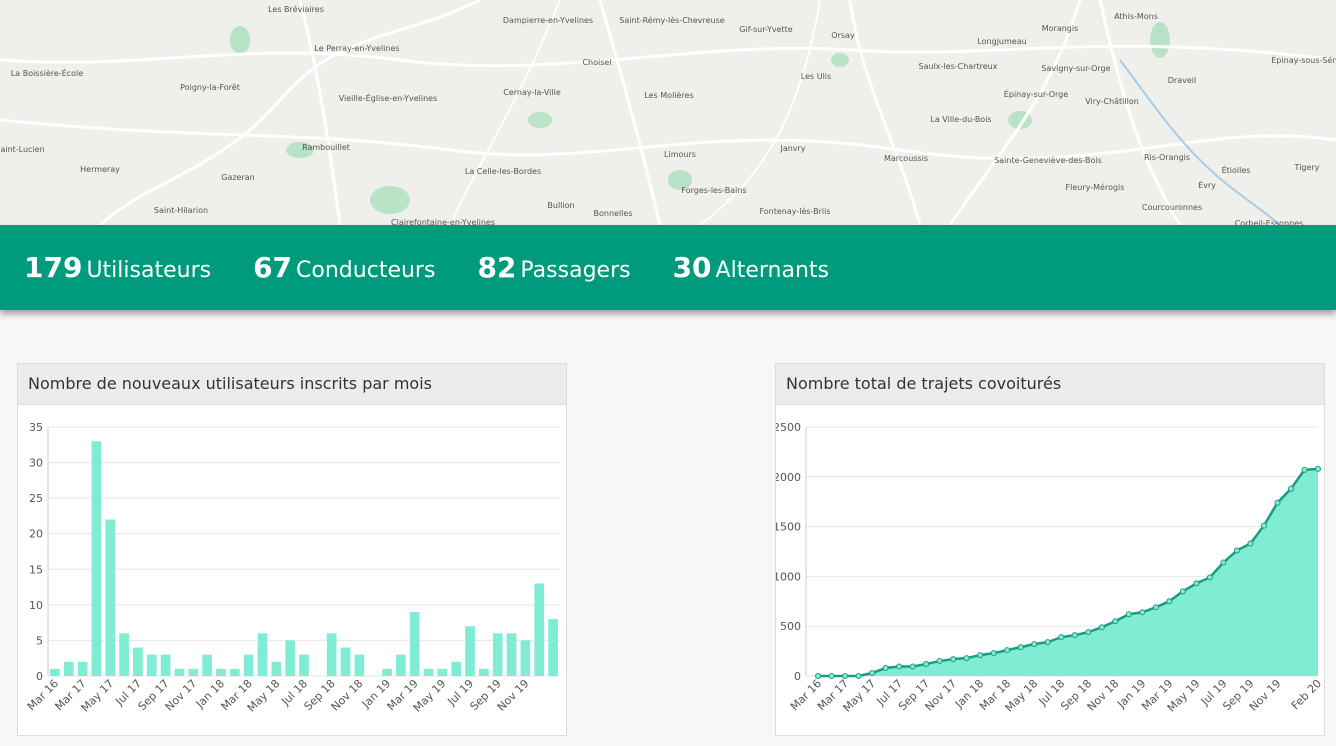 The image size is (1336, 746). Describe the element at coordinates (843, 35) in the screenshot. I see `map-label: Orsay` at that location.